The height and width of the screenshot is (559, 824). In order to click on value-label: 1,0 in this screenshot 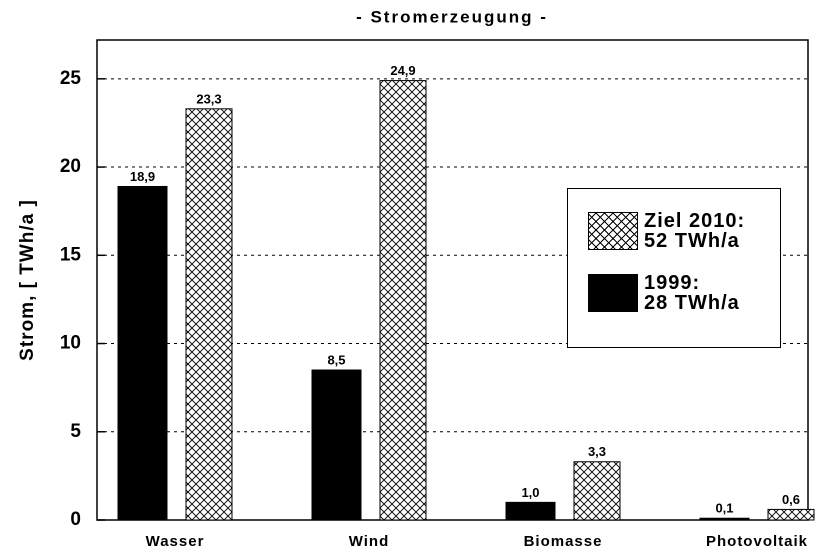, I will do `click(530, 492)`.